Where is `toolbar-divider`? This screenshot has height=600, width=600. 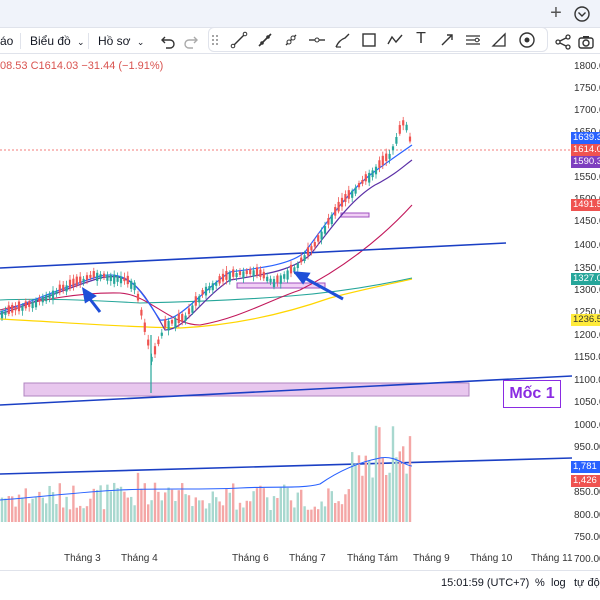 toolbar-divider is located at coordinates (20, 41).